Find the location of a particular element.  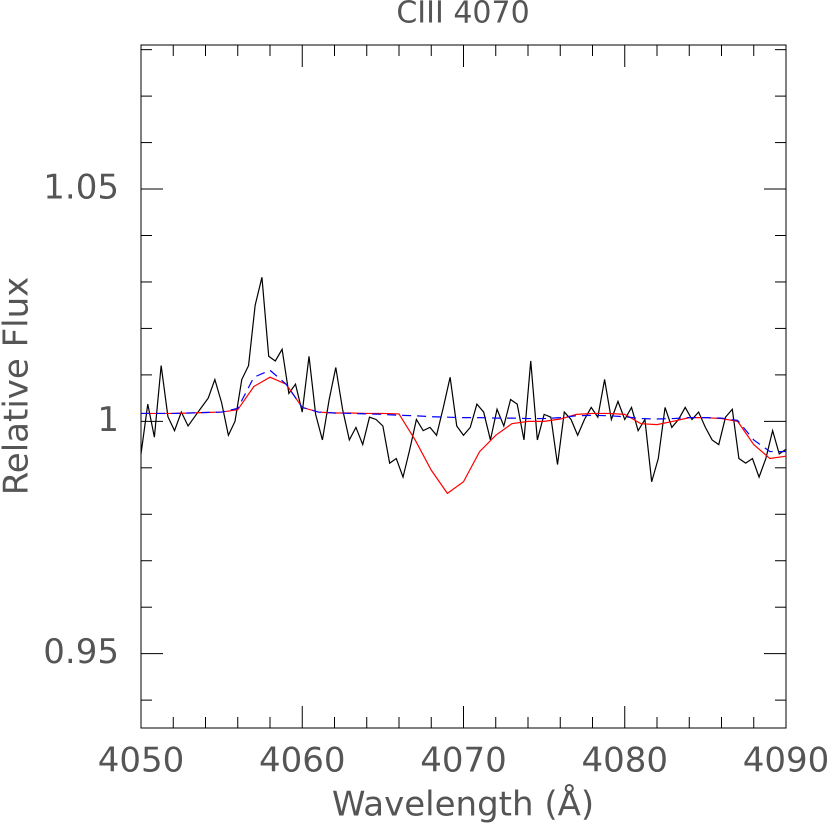

x-tick-label: 4080 is located at coordinates (624, 761).